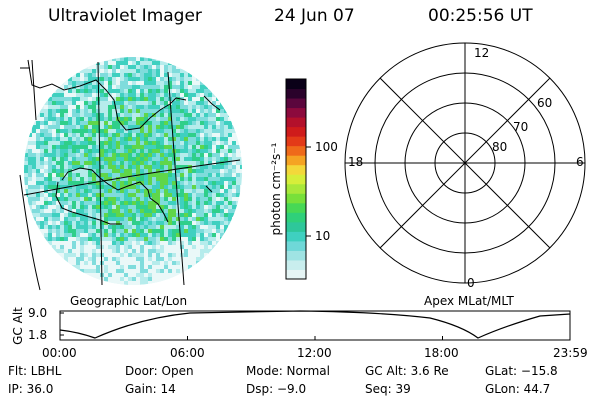 The width and height of the screenshot is (600, 400). Describe the element at coordinates (18, 326) in the screenshot. I see `gc-alt-axis-label: GC Alt` at that location.